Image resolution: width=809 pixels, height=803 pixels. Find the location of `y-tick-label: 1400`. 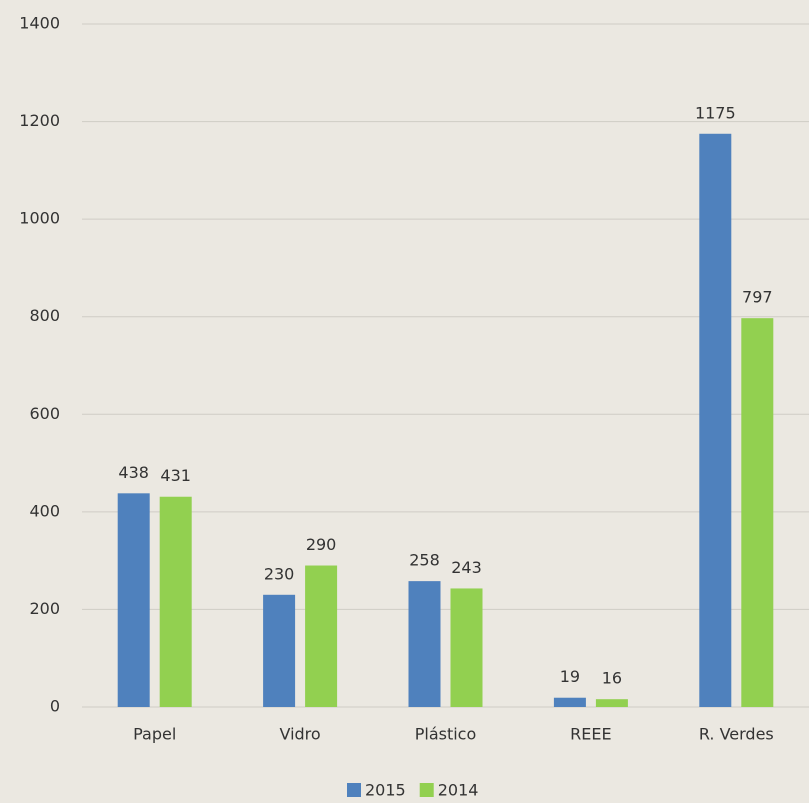

y-tick-label: 1400 is located at coordinates (39, 23).